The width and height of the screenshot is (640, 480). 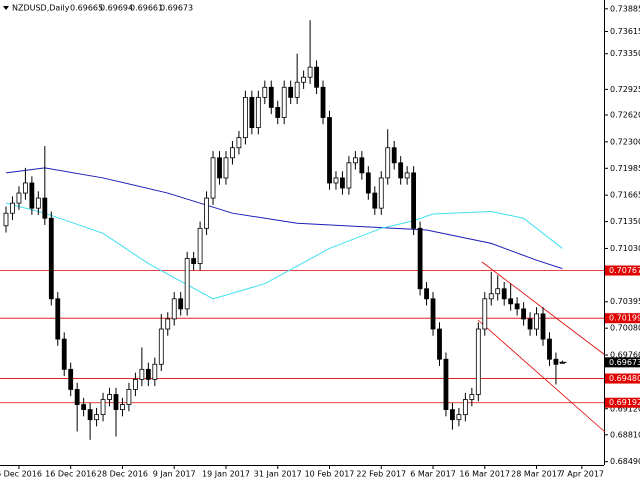 What do you see at coordinates (624, 378) in the screenshot?
I see `level-label: 0.69480` at bounding box center [624, 378].